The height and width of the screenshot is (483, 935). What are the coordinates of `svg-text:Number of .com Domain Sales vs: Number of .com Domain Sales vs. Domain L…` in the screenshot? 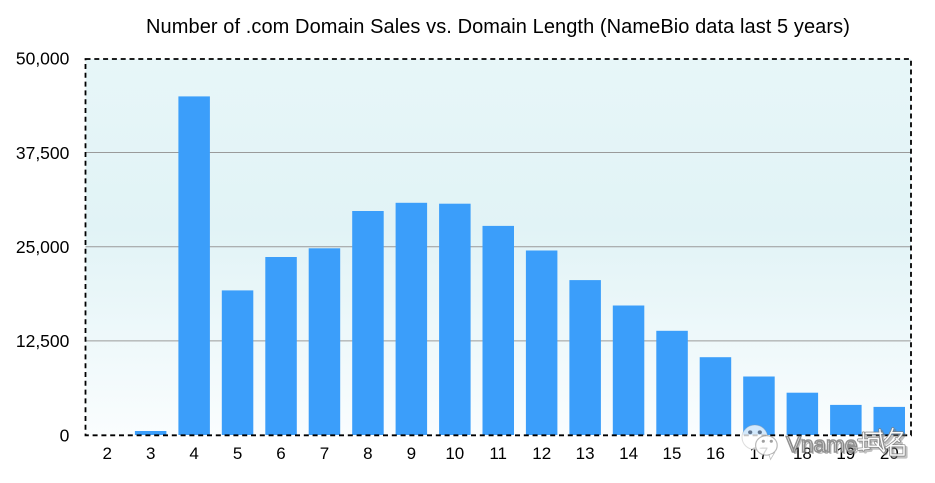 It's located at (498, 27).